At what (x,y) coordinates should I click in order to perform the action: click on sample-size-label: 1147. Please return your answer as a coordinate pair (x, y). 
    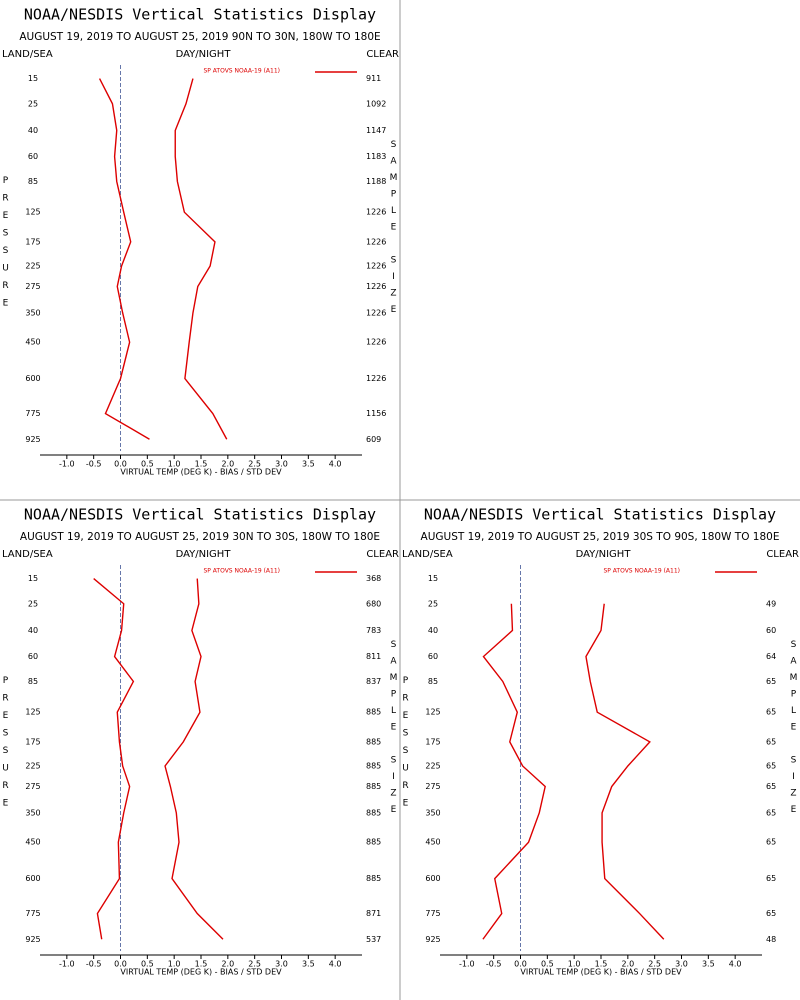
    Looking at the image, I should click on (376, 130).